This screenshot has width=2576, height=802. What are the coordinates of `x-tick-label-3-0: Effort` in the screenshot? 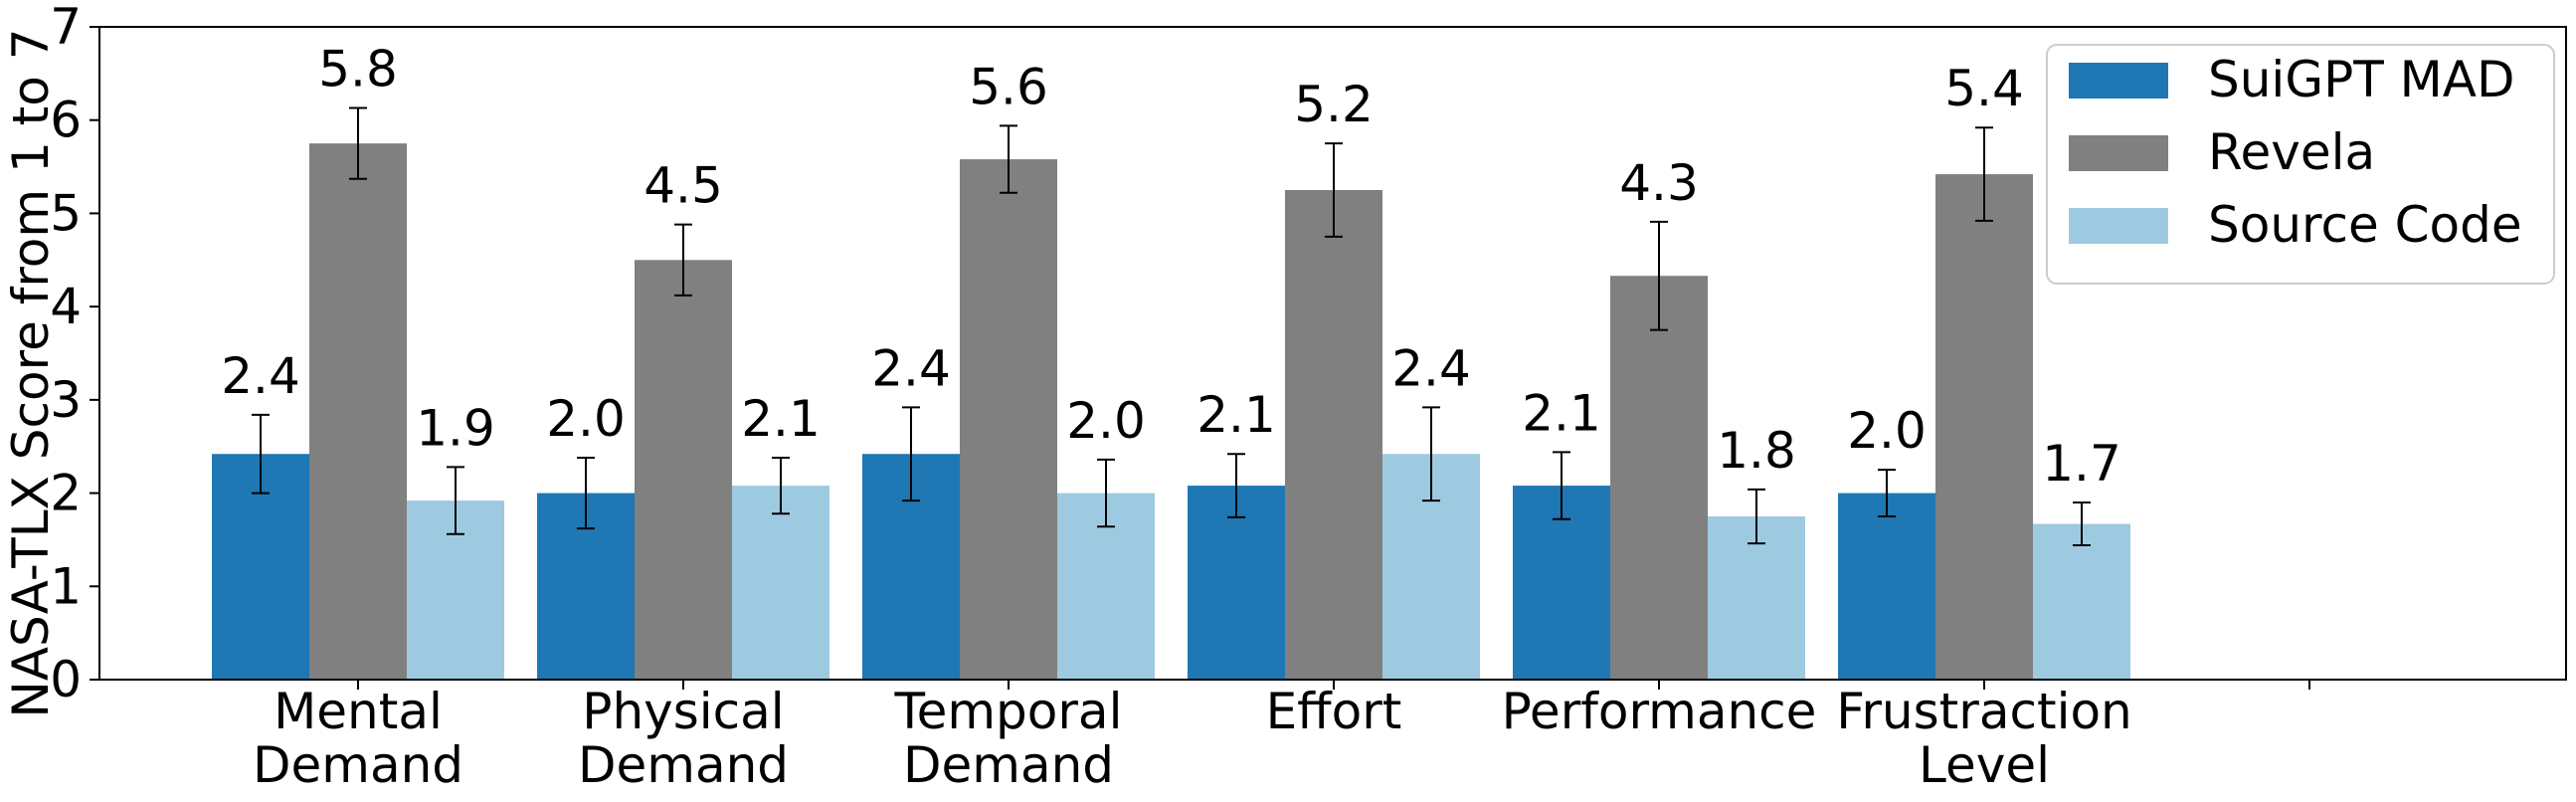 It's located at (1334, 711).